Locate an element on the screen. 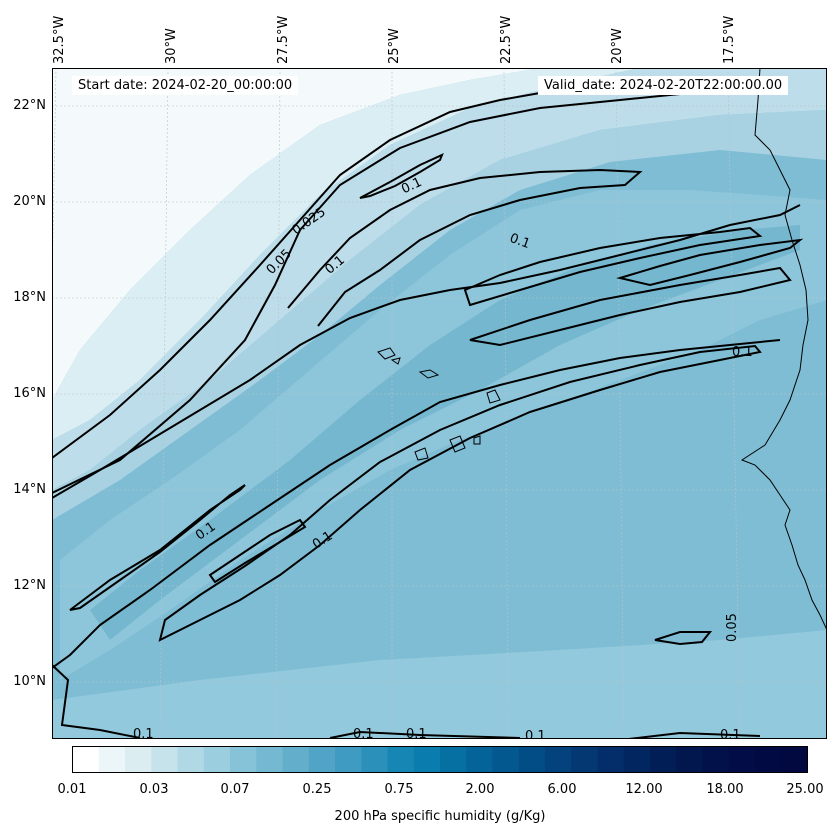 The image size is (837, 836). colorbar-title: 200 hPa specific humidity (g/Kg) is located at coordinates (440, 816).